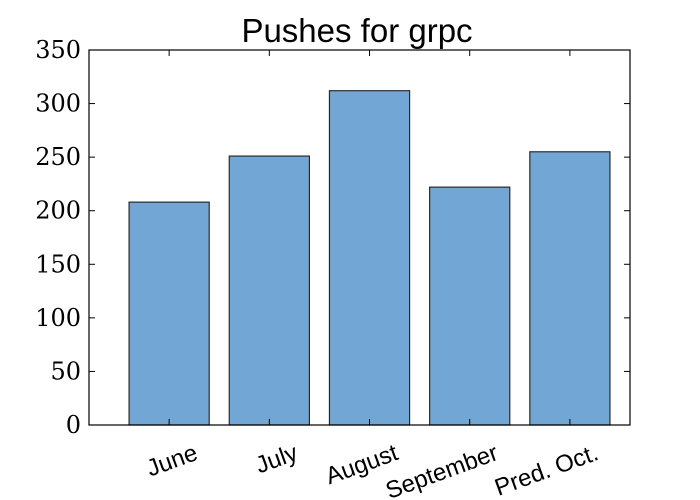  I want to click on ytick-label-300: 300, so click(58, 104).